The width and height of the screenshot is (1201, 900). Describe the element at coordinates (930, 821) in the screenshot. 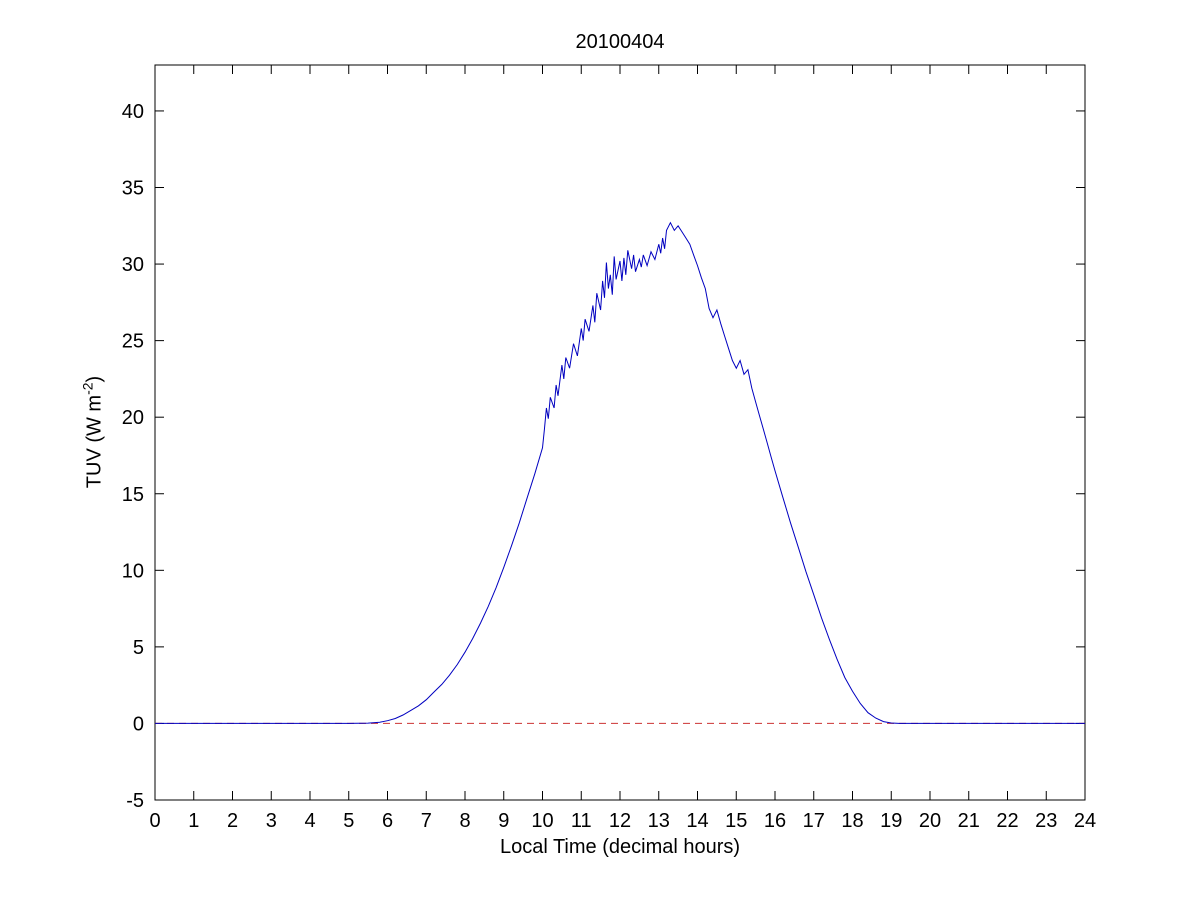

I see `x-tick-label: 20` at that location.